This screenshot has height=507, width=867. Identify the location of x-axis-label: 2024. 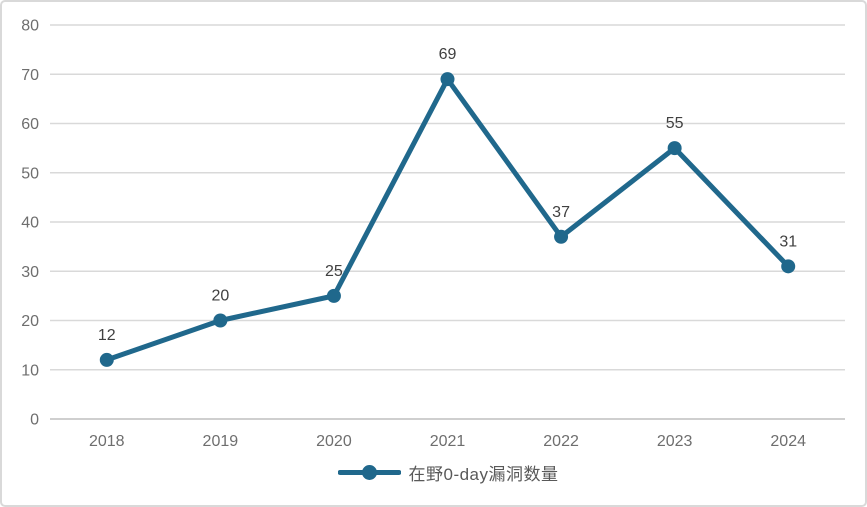
(788, 441).